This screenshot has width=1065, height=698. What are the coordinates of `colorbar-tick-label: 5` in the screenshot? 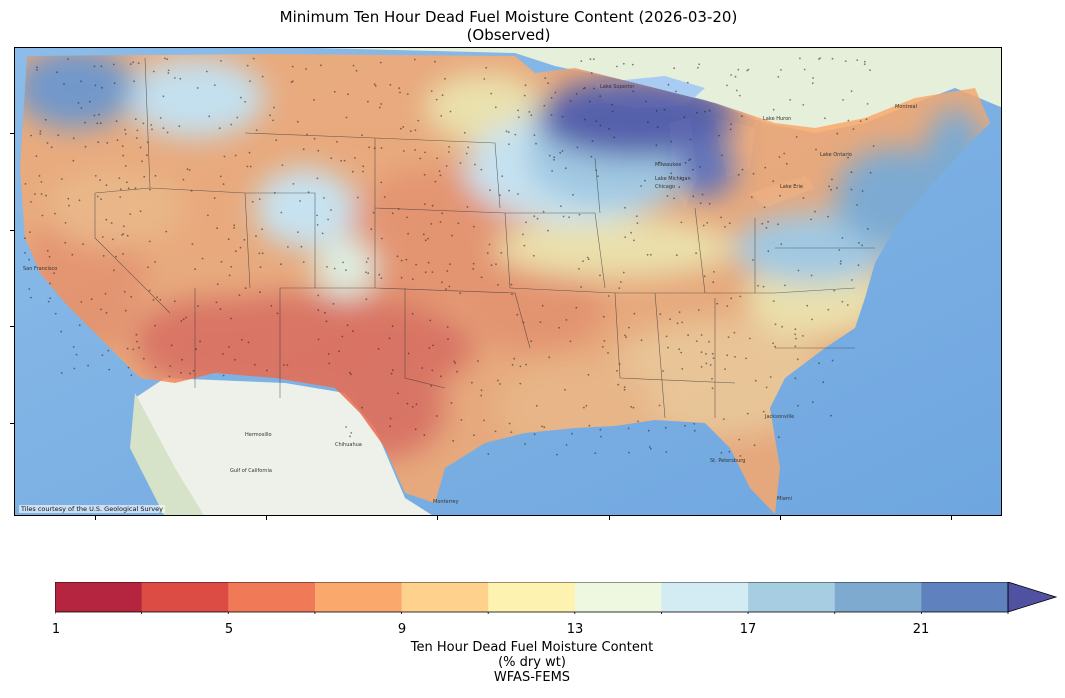 It's located at (229, 629).